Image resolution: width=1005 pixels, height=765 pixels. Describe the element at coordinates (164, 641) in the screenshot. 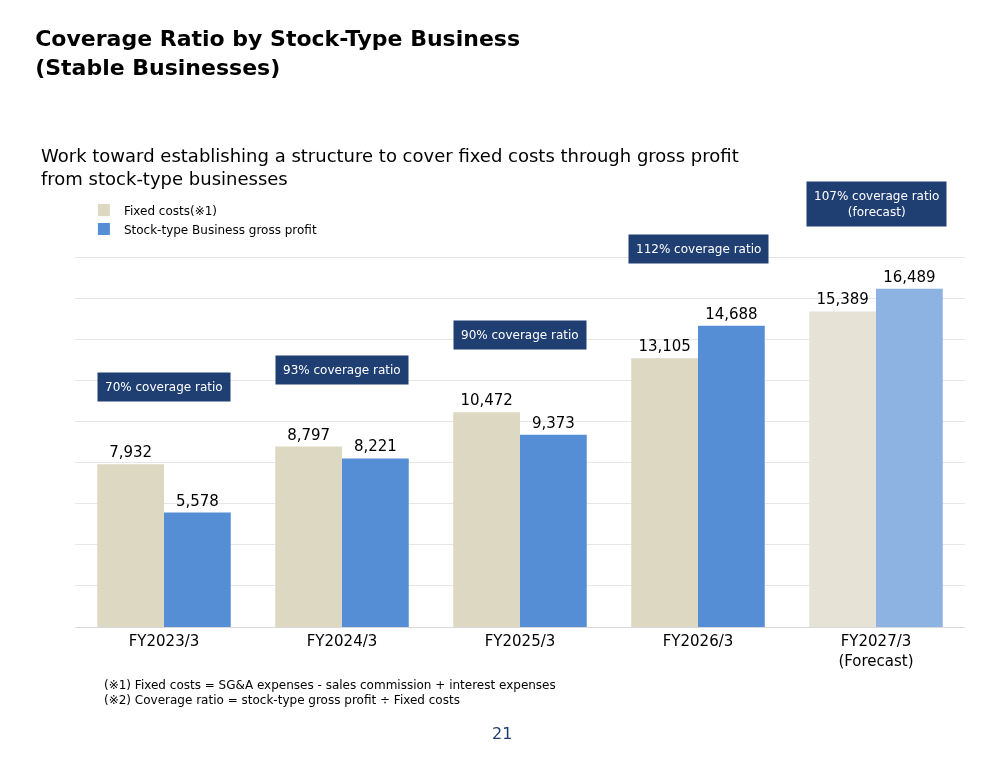

I see `x-tick-label: FY2023/3` at that location.